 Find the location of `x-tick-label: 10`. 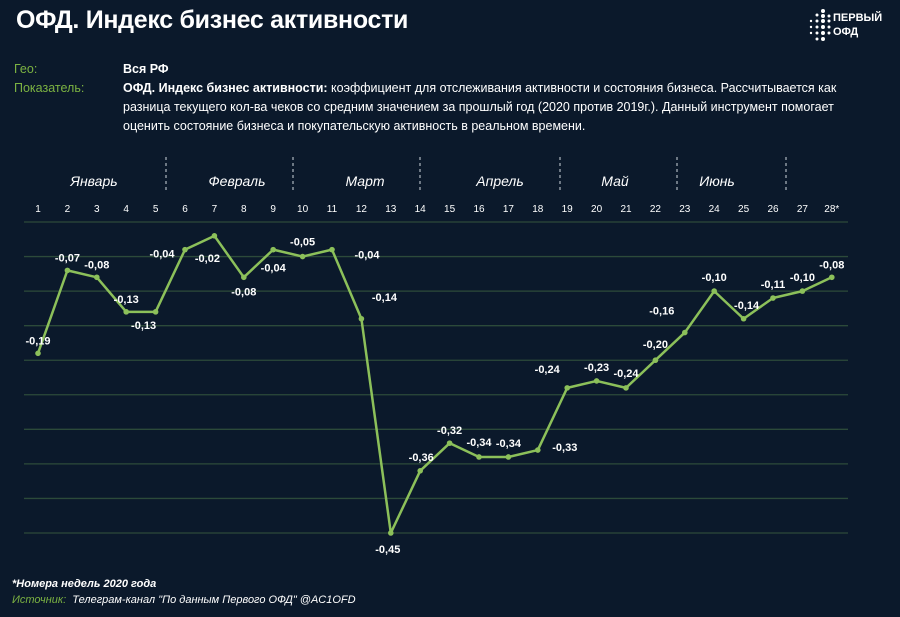

x-tick-label: 10 is located at coordinates (303, 209).